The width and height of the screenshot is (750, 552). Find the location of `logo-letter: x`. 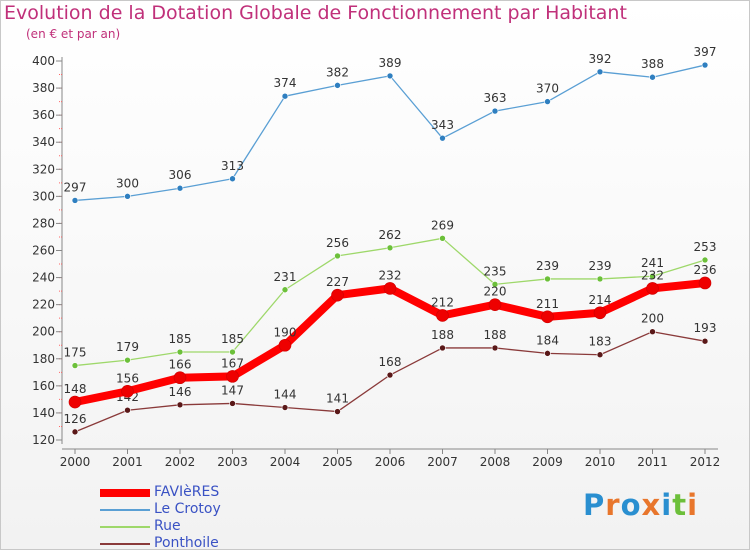

logo-letter: x is located at coordinates (651, 505).